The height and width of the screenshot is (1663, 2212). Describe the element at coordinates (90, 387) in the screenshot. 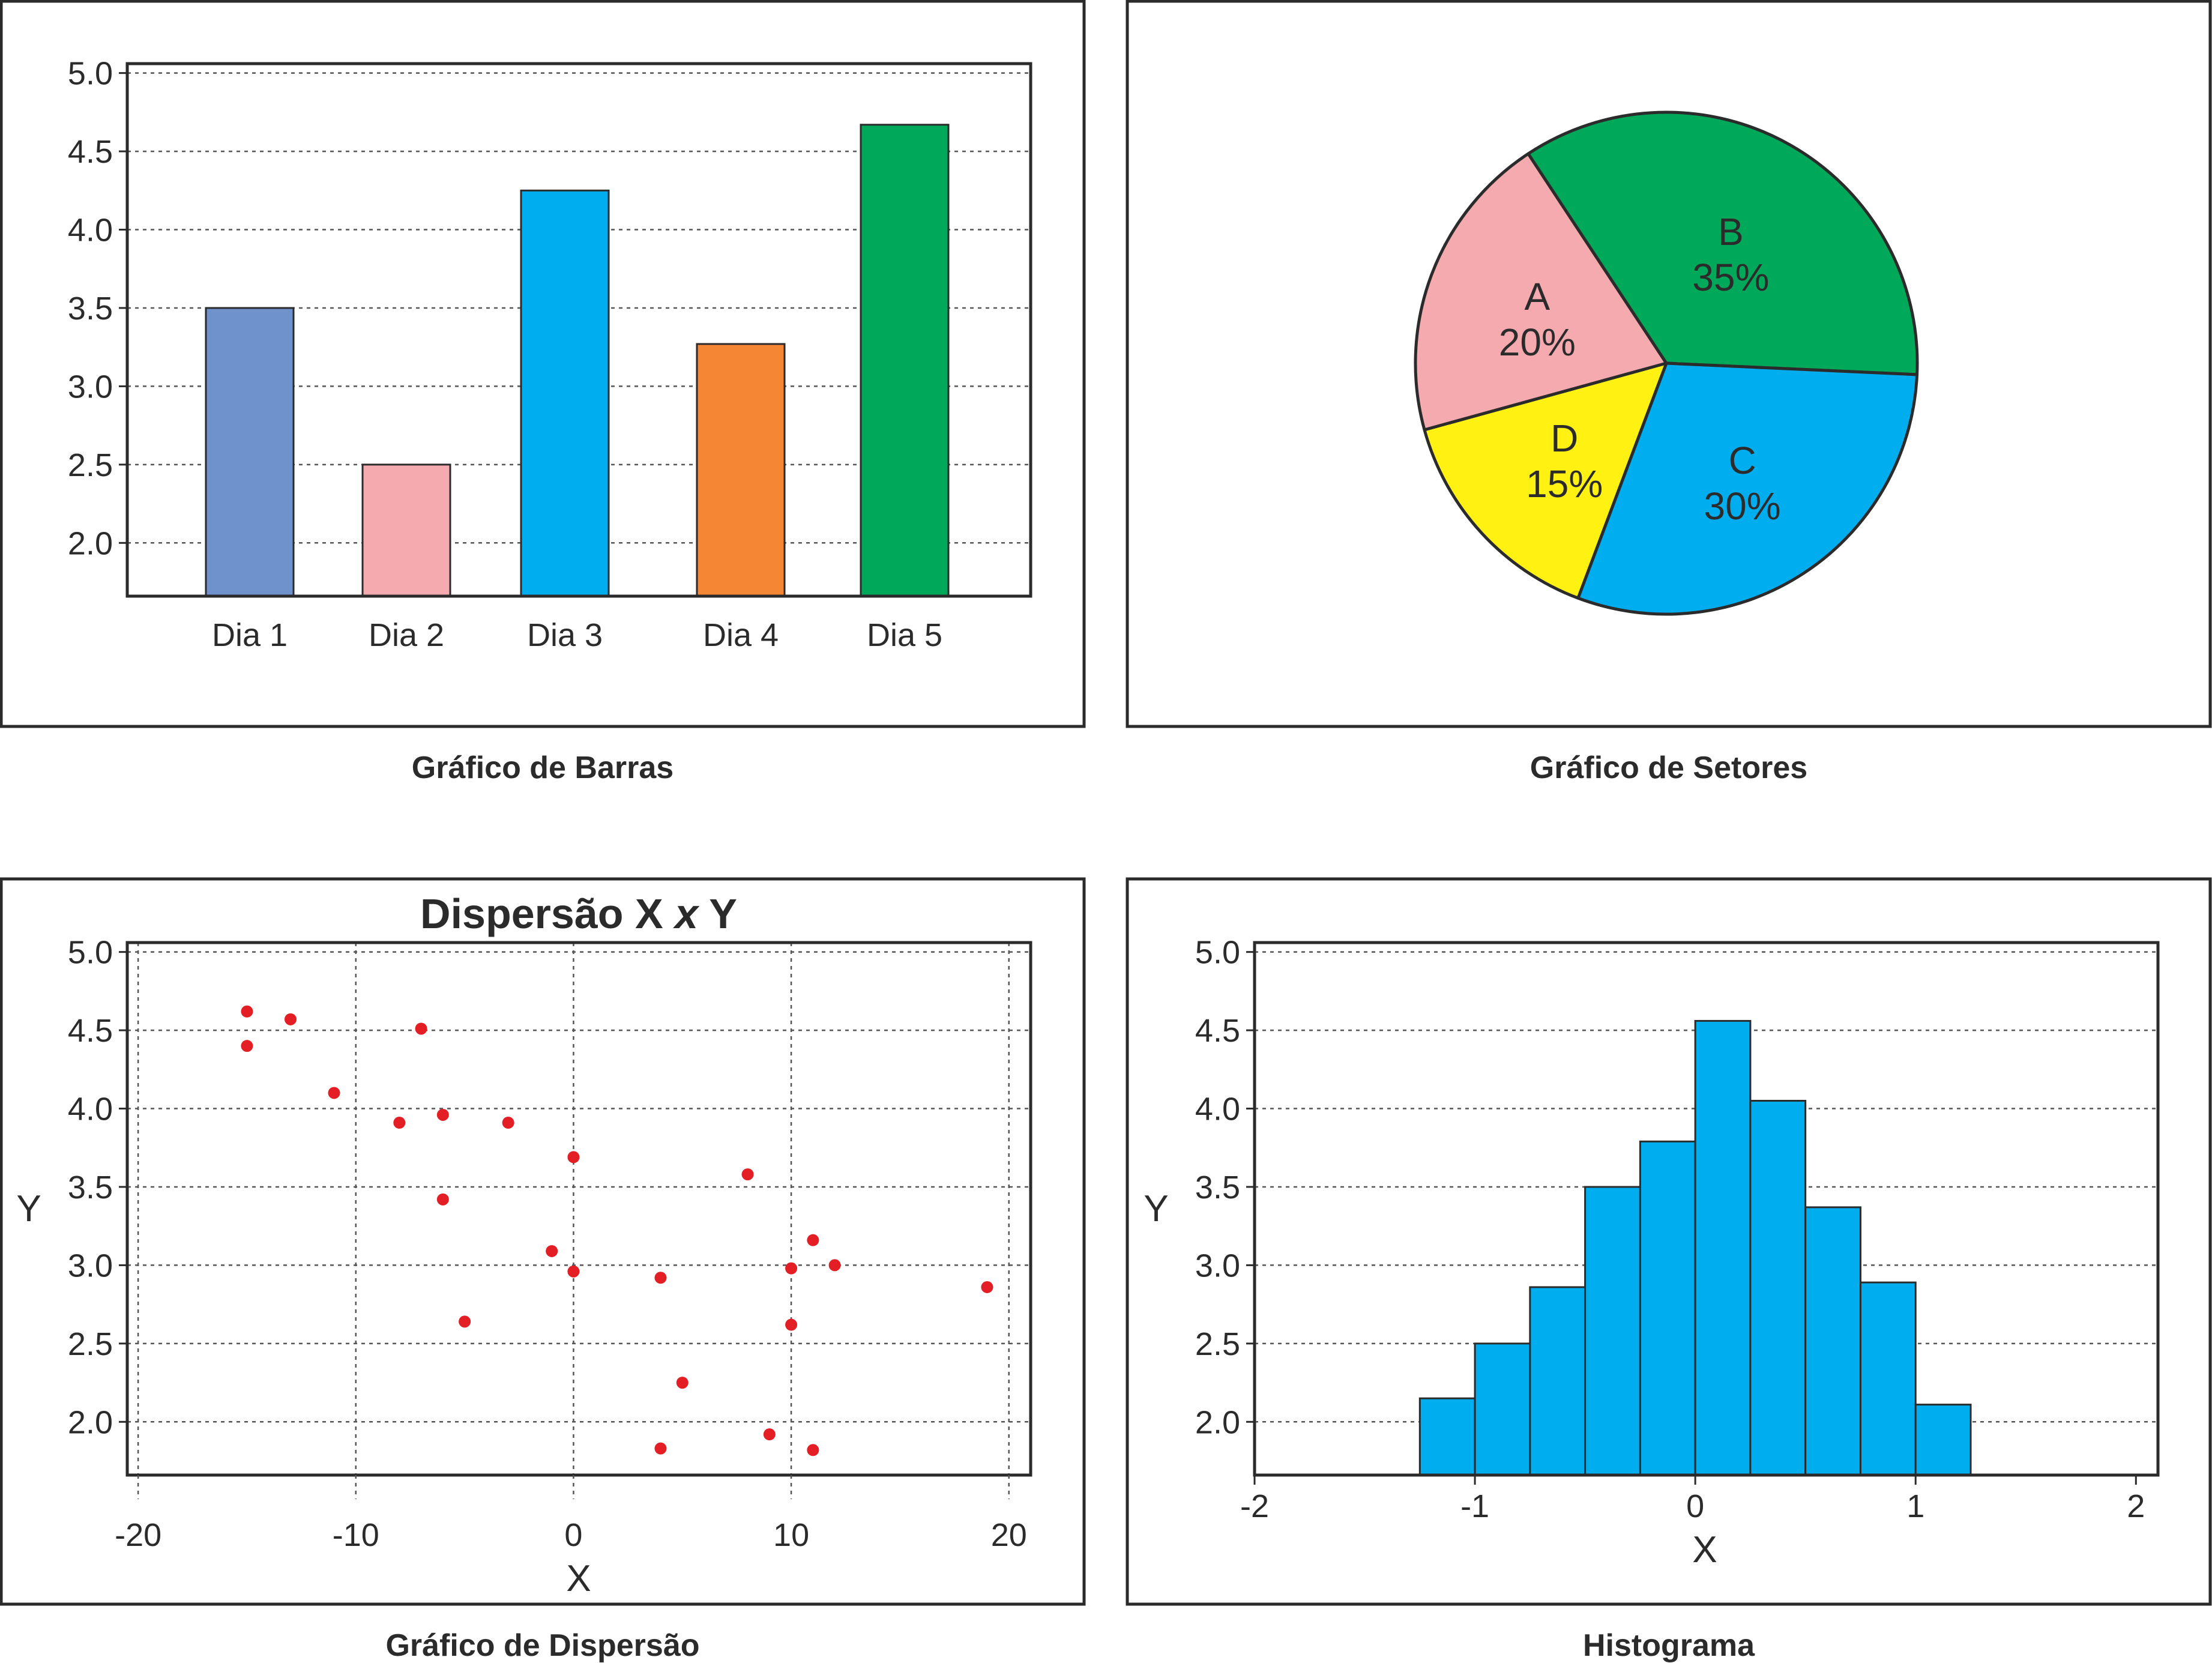

I see `bar-y-tick-label: 3.0` at that location.